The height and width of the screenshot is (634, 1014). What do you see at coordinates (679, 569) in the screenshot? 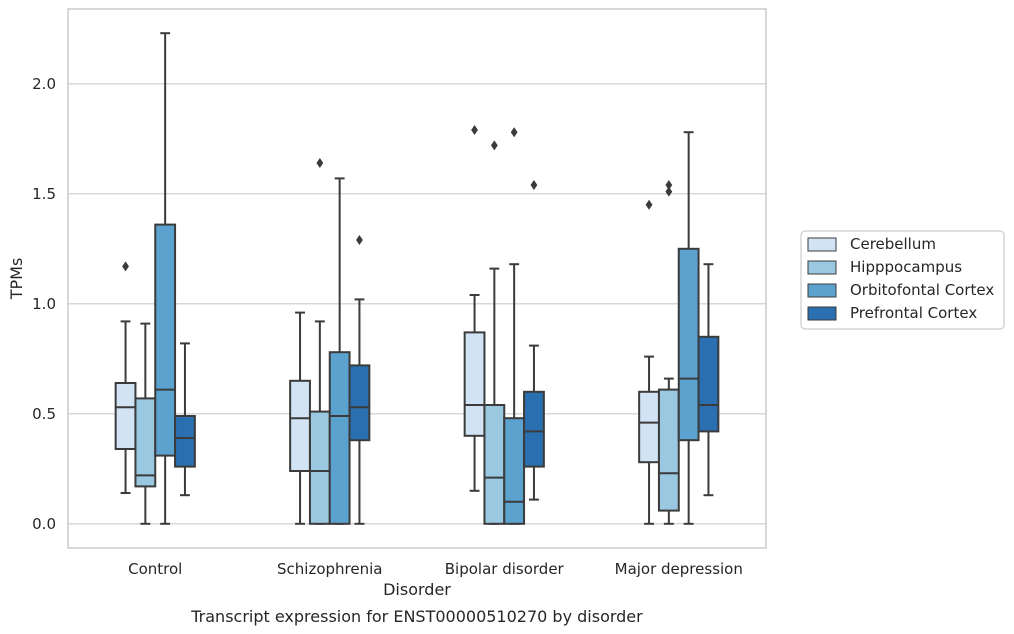
I see `x-tick-label: Major depression` at bounding box center [679, 569].